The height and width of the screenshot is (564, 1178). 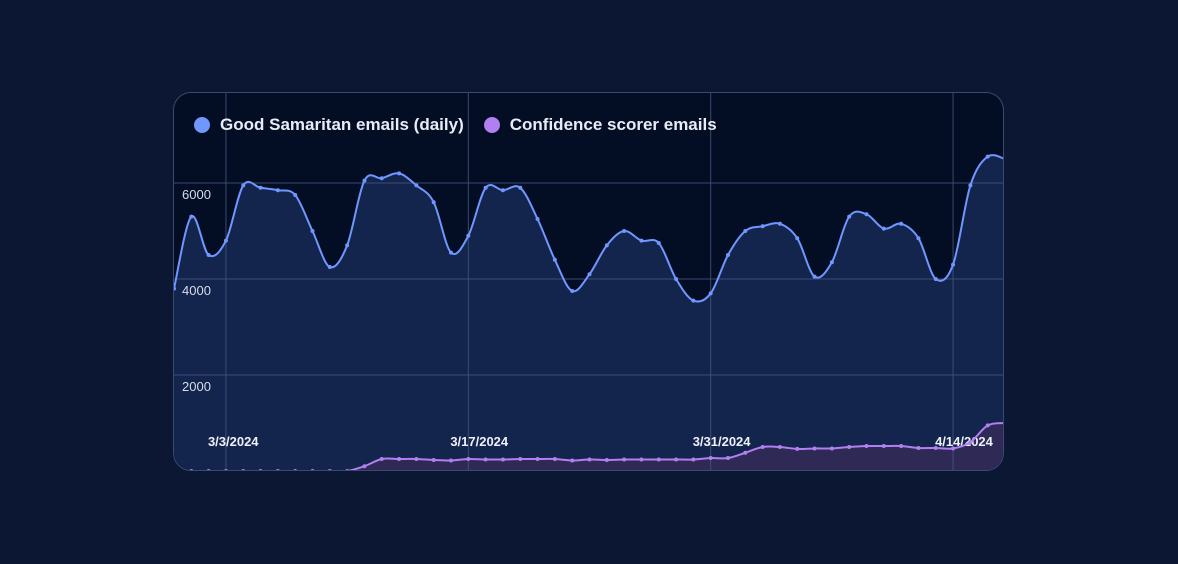 I want to click on legend-item-good-samaritan: Good Samaritan emails (daily), so click(x=329, y=125).